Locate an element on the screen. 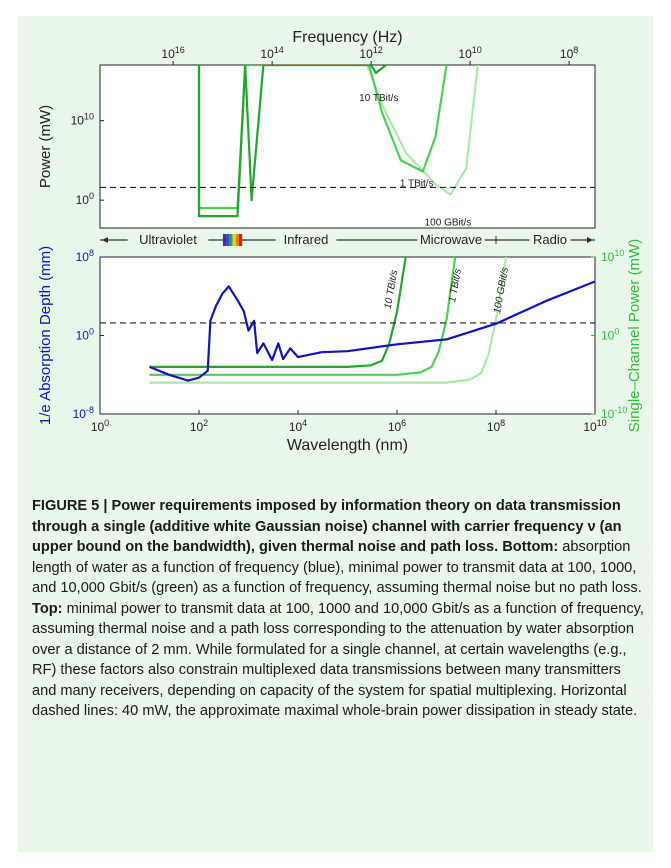 The height and width of the screenshot is (868, 671). bottom-x-tick-label: 10⁸ is located at coordinates (496, 426).